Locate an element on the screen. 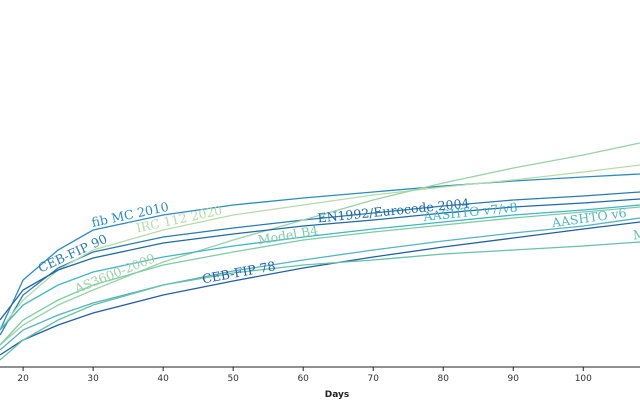 The height and width of the screenshot is (400, 640). series-label: Model B4 is located at coordinates (288, 234).